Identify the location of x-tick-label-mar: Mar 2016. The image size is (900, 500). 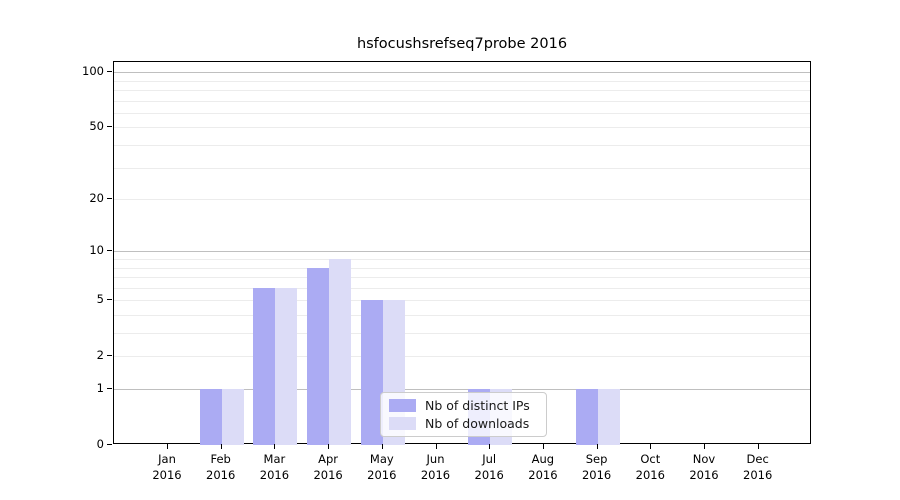
(274, 467).